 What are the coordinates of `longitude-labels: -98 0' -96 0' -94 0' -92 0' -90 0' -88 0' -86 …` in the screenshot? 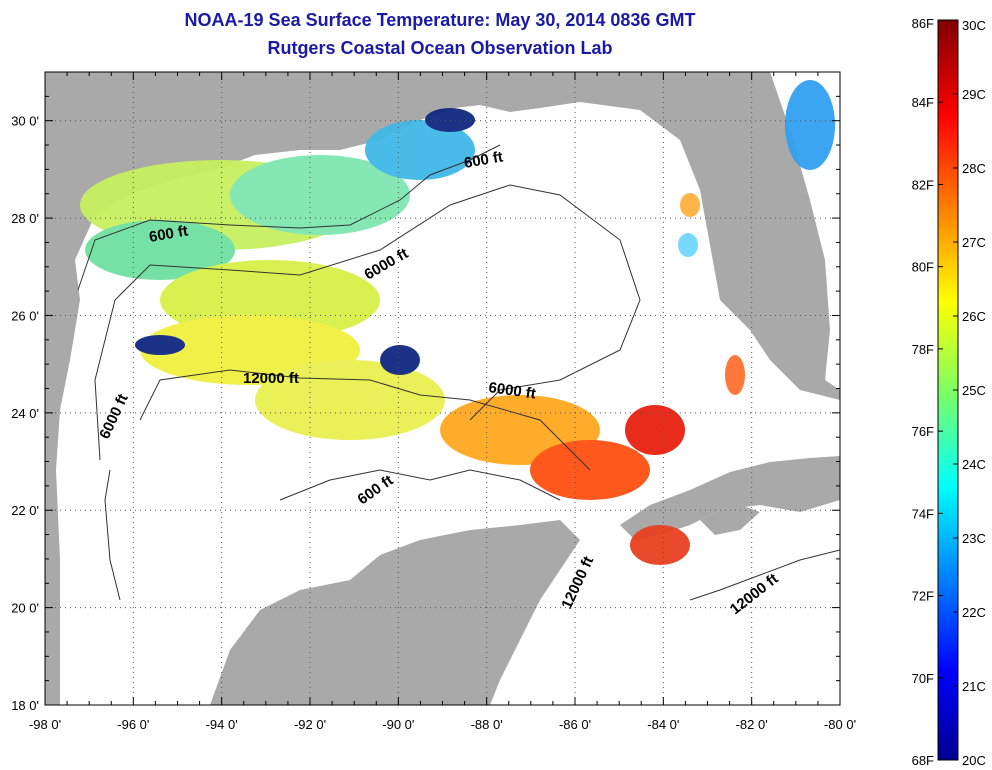 It's located at (442, 724).